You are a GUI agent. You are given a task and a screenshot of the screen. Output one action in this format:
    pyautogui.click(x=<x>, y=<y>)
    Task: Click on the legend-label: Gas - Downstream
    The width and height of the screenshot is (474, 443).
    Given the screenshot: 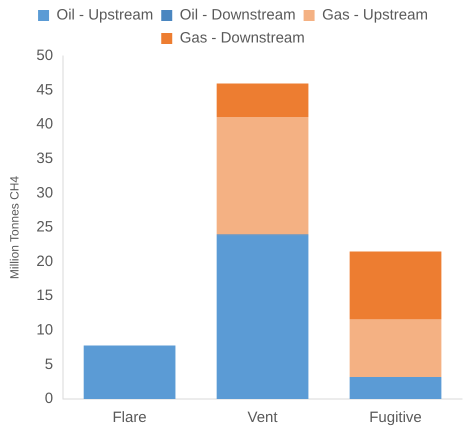 What is the action you would take?
    pyautogui.click(x=242, y=38)
    